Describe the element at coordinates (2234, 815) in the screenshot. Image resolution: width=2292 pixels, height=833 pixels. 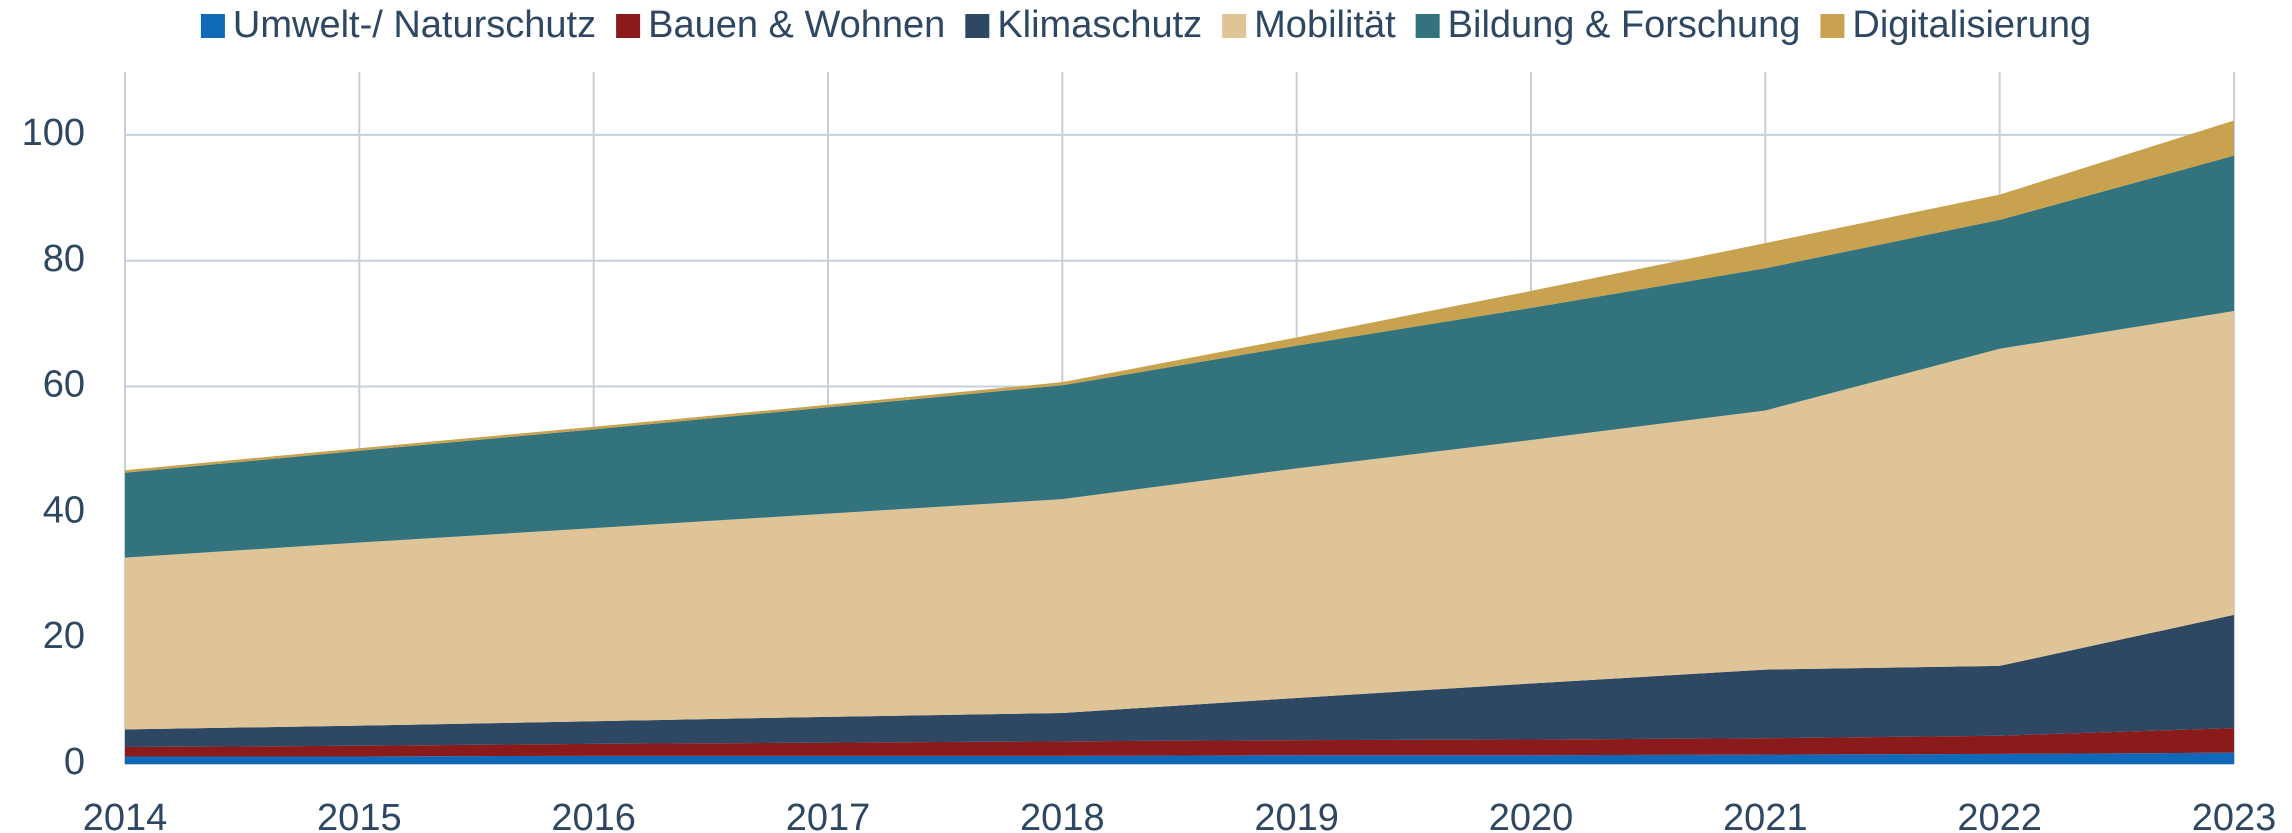
I see `x-tick-label: 2023` at that location.